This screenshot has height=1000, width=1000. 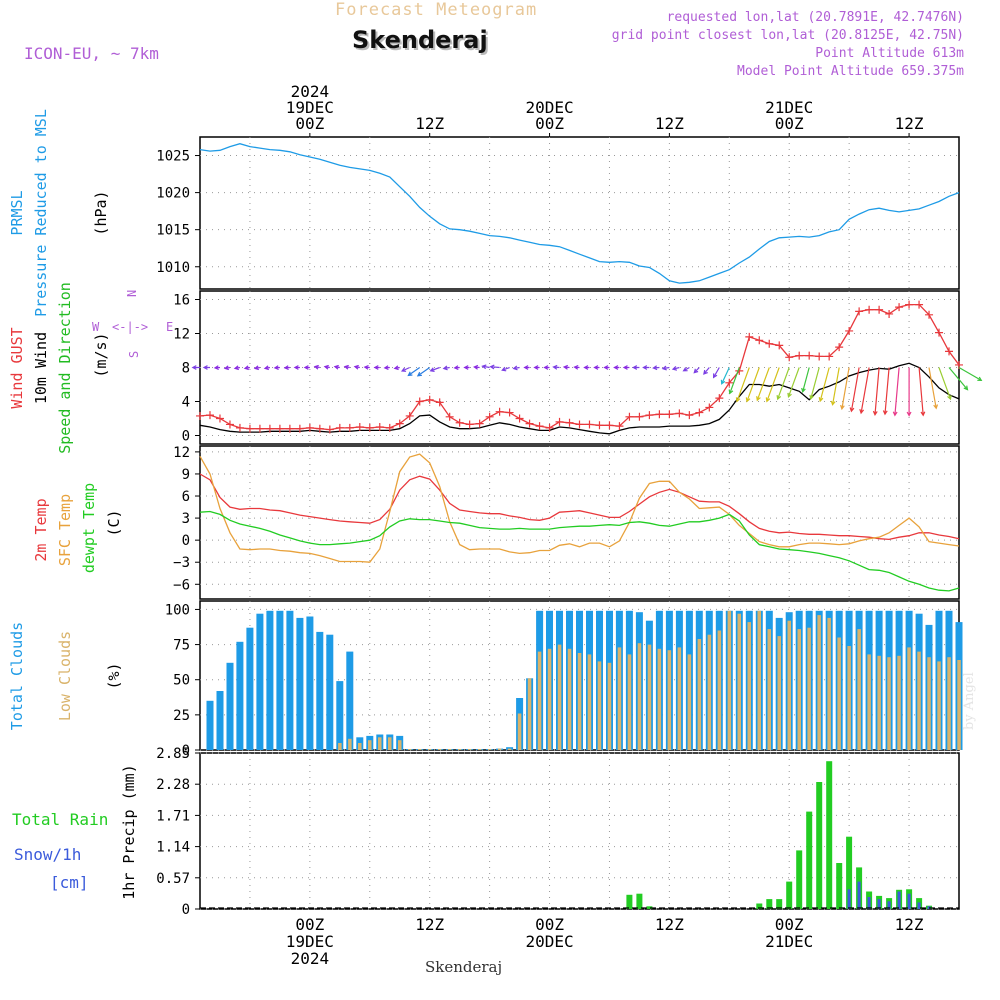 I want to click on y-tick-label: −6, so click(x=181, y=585).